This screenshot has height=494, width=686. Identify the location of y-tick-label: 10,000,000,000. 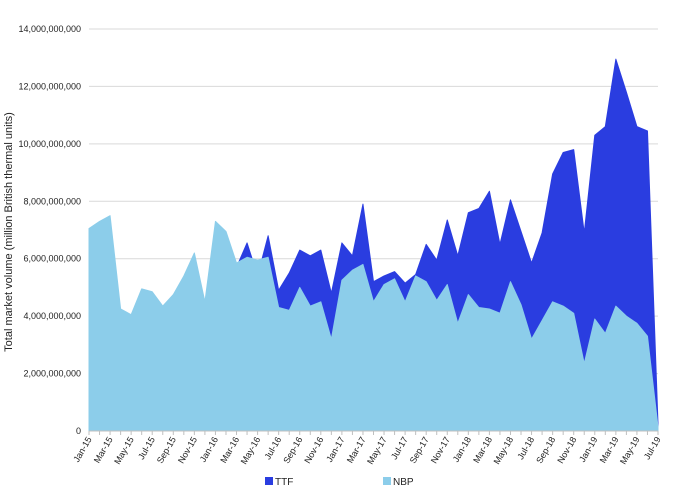
(49, 144).